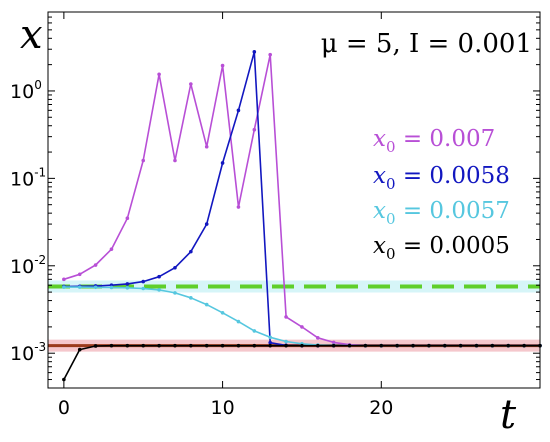 The height and width of the screenshot is (442, 550). What do you see at coordinates (426, 44) in the screenshot?
I see `chart-title: μ = 5, I = 0.001` at bounding box center [426, 44].